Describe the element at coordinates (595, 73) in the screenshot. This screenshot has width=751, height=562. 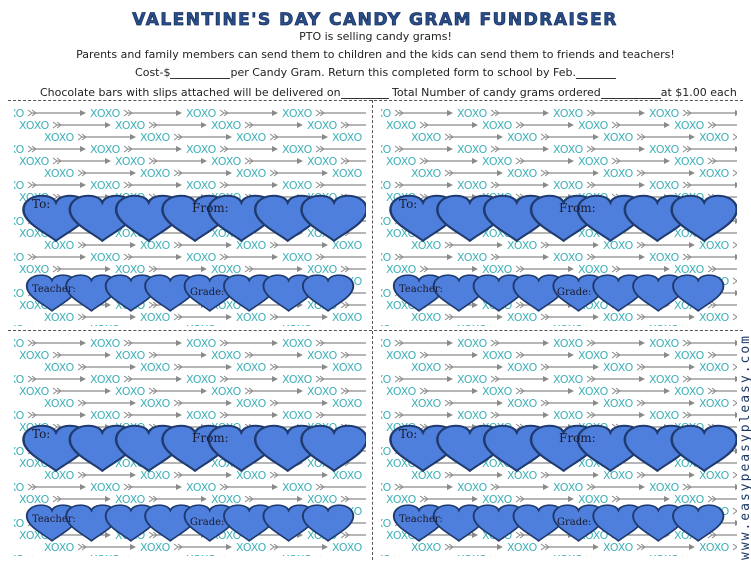
I see `due-date-blank` at that location.